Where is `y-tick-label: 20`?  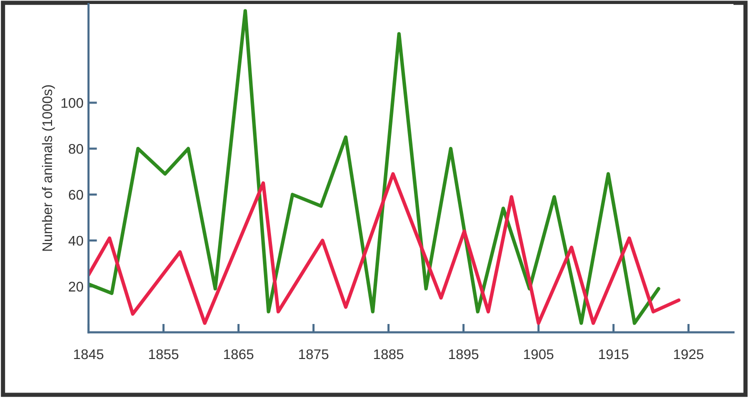
y-tick-label: 20 is located at coordinates (76, 287).